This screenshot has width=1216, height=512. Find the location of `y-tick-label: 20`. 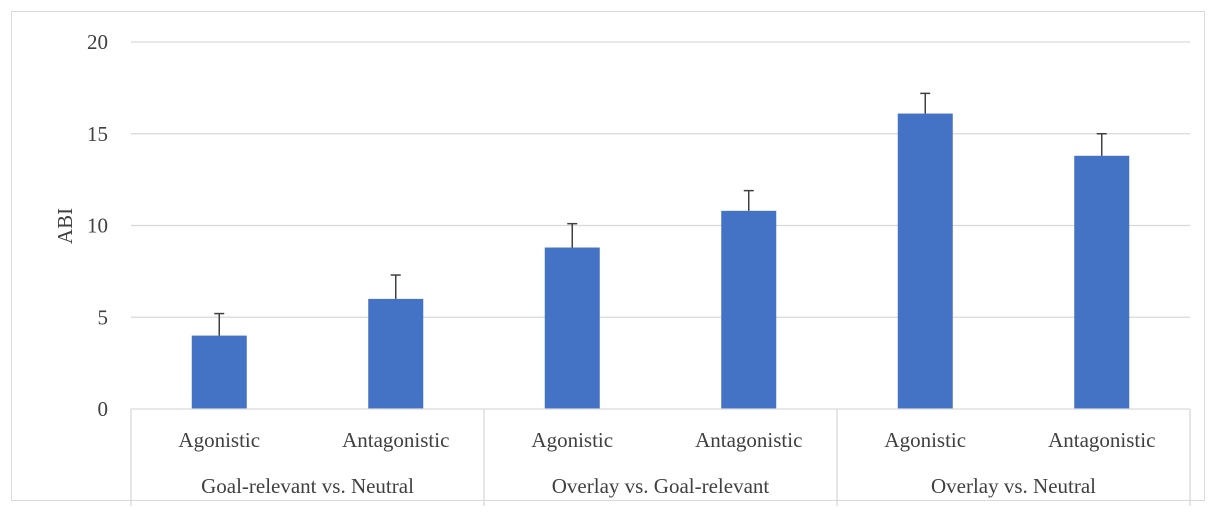

y-tick-label: 20 is located at coordinates (97, 42).